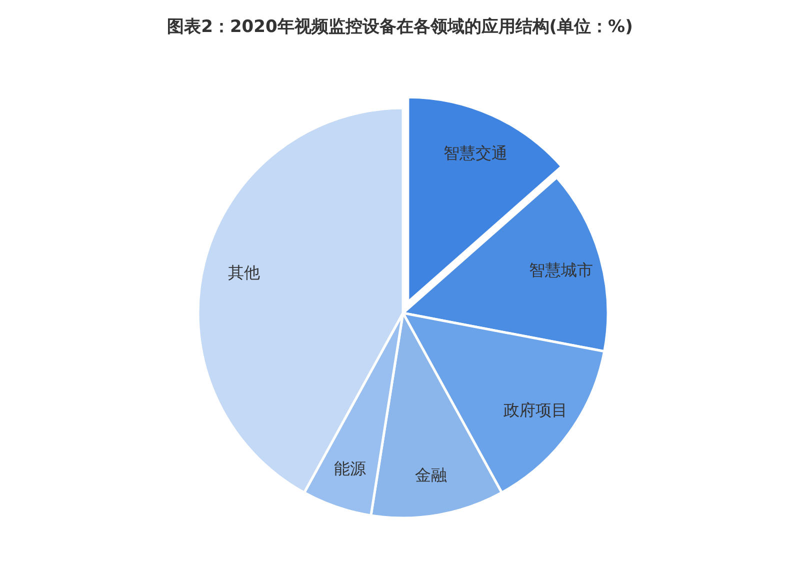  Describe the element at coordinates (475, 153) in the screenshot. I see `slice-label: 智慧交通` at that location.